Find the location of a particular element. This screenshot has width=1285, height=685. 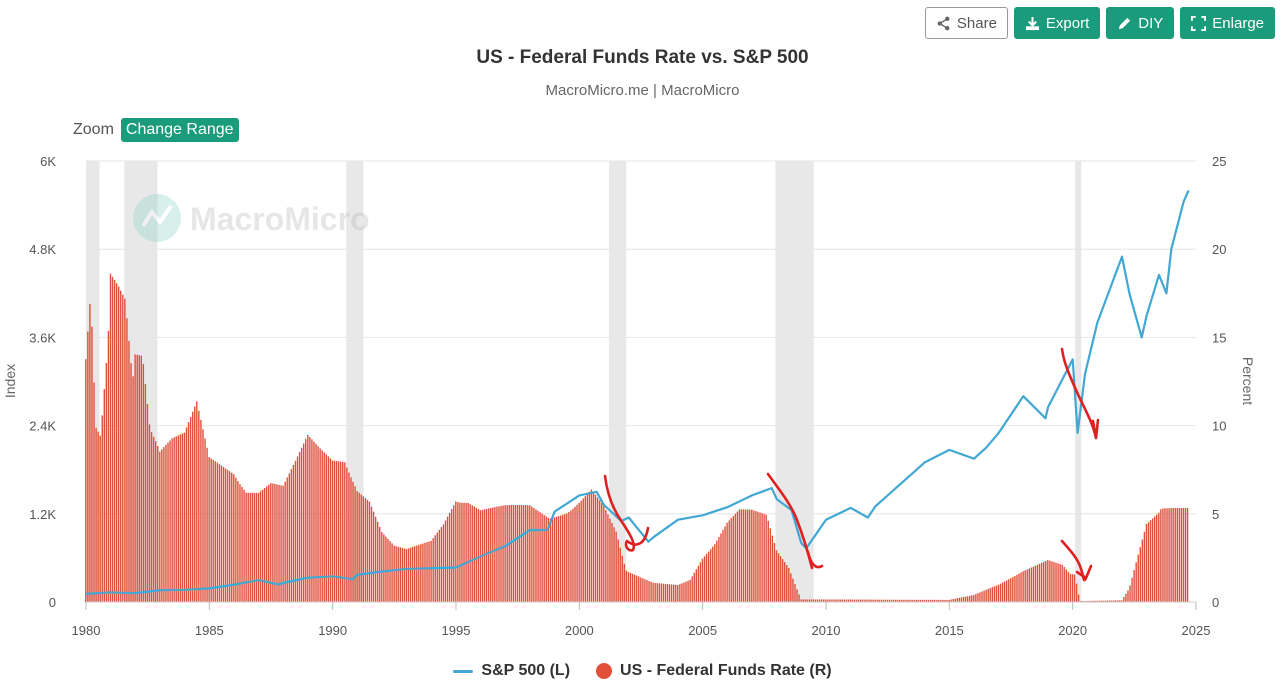

diy-button: DIY is located at coordinates (1140, 23).